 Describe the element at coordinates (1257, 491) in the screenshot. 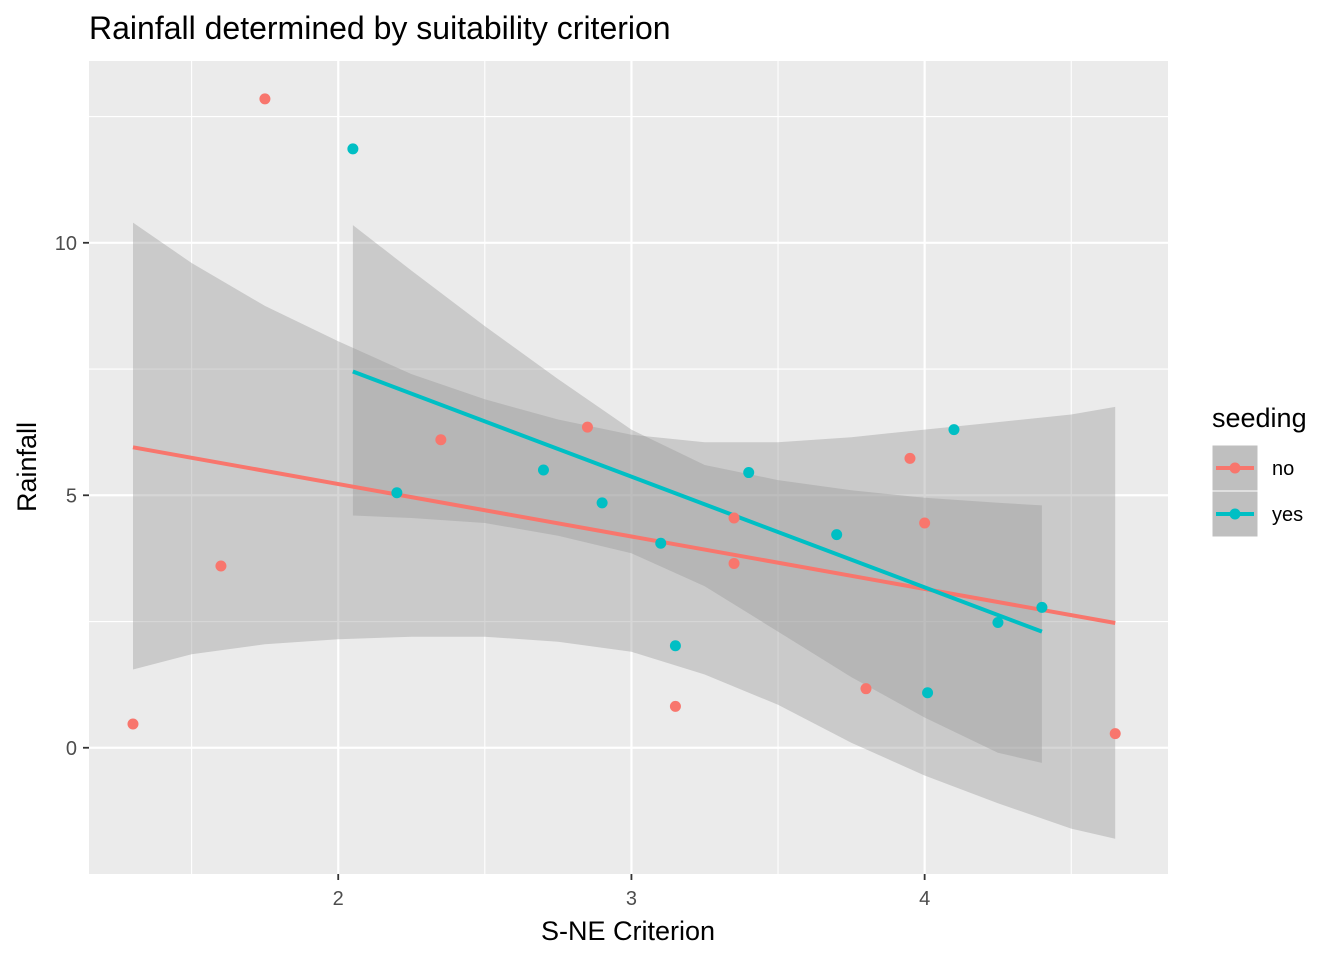

I see `legend-keys: no yes` at that location.